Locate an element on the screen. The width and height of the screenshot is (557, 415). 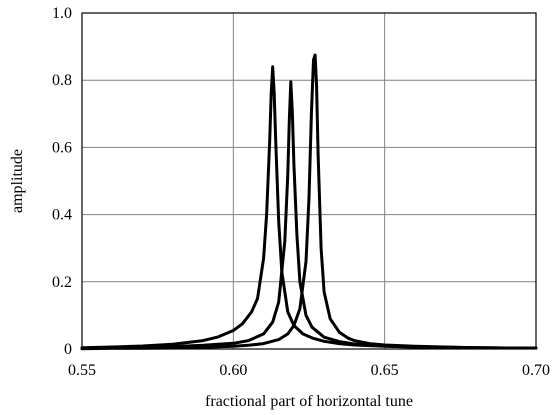
y-tick-label-4: 0.8 is located at coordinates (62, 80).